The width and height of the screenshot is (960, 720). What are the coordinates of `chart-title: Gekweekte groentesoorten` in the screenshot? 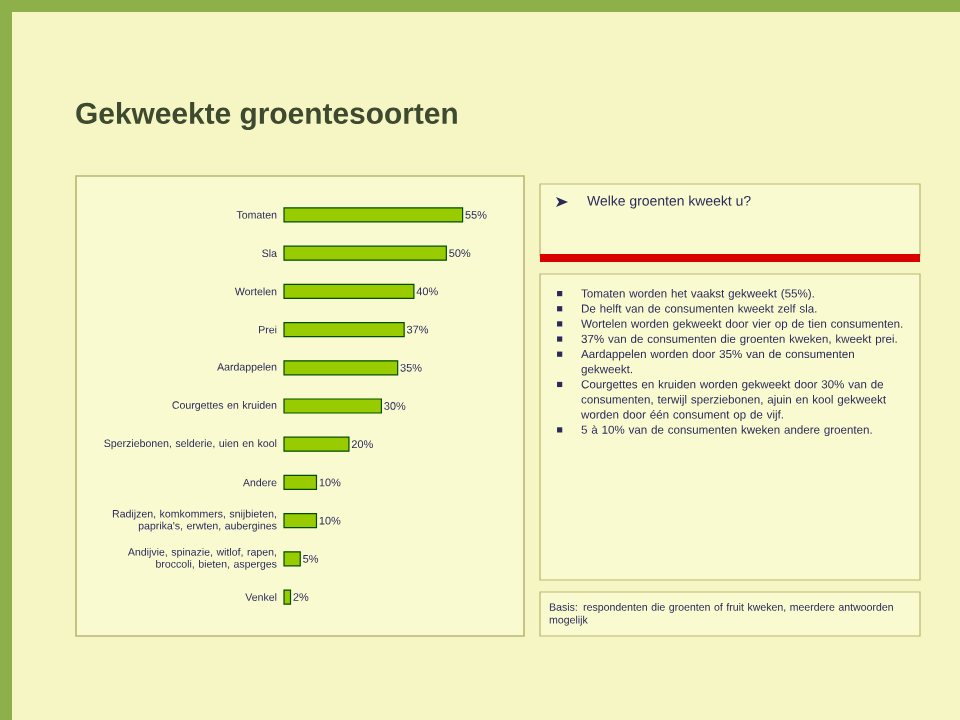 It's located at (266, 116).